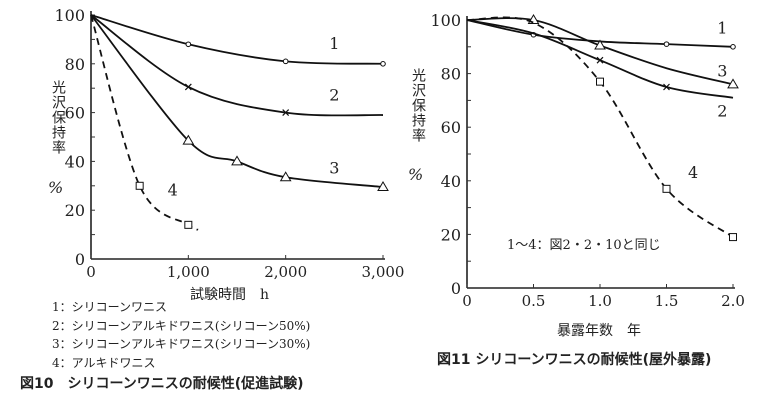 The image size is (783, 419). What do you see at coordinates (162, 384) in the screenshot?
I see `left-chart-caption: 図10 シリコーンワニスの耐候性(促進試験)` at bounding box center [162, 384].